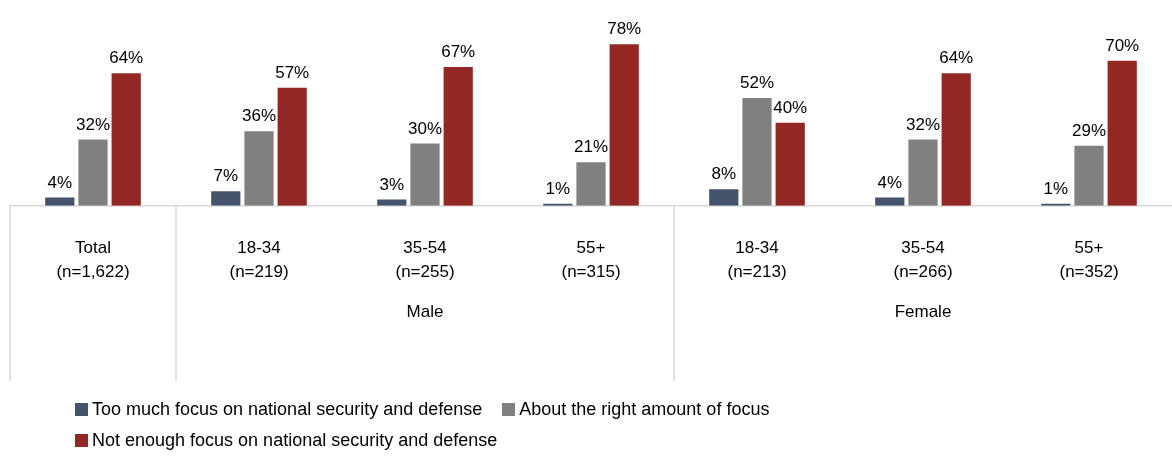 This screenshot has height=472, width=1172. Describe the element at coordinates (923, 259) in the screenshot. I see `x-tick-label: 35-54 (n=266)` at that location.